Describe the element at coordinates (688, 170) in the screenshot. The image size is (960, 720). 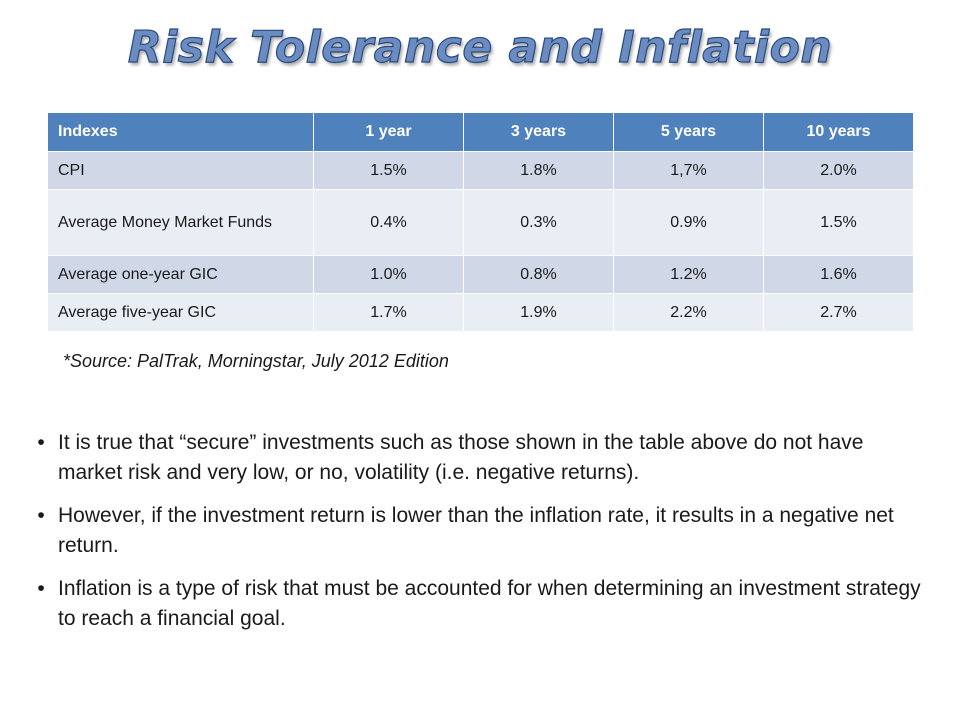
I see `table-cell: 1,7%` at that location.